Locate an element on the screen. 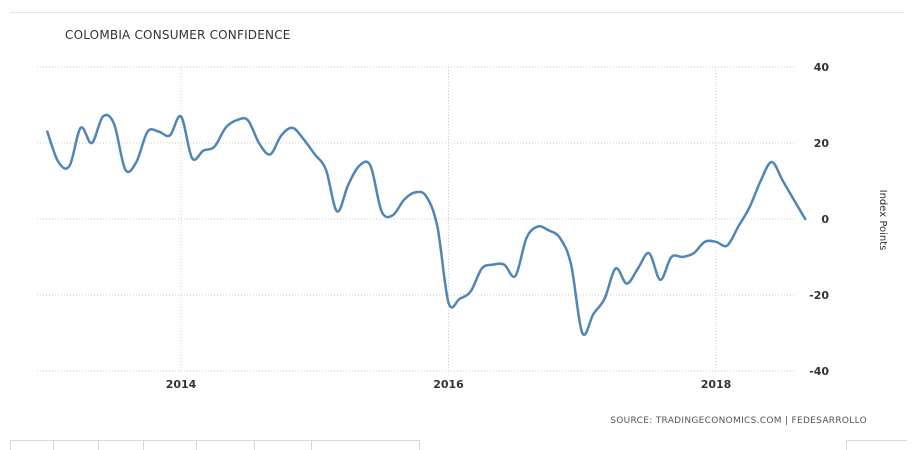 Image resolution: width=915 pixels, height=450 pixels. y-tick-label: -20 is located at coordinates (819, 295).